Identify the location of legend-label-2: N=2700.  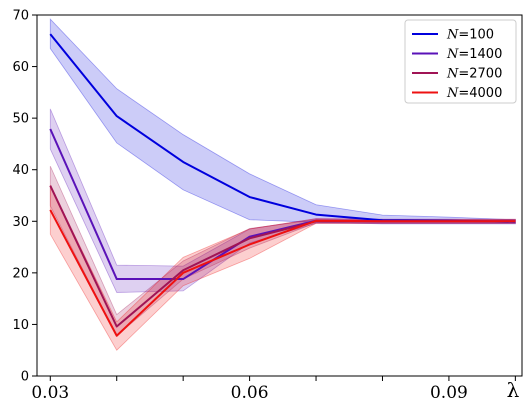
(474, 74).